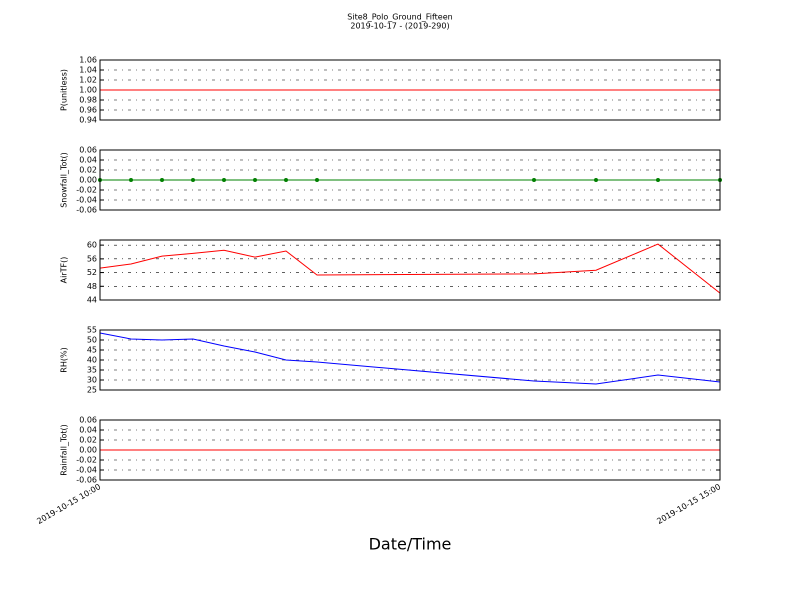 The image size is (800, 600). Describe the element at coordinates (92, 272) in the screenshot. I see `y-tick-label: 52` at that location.